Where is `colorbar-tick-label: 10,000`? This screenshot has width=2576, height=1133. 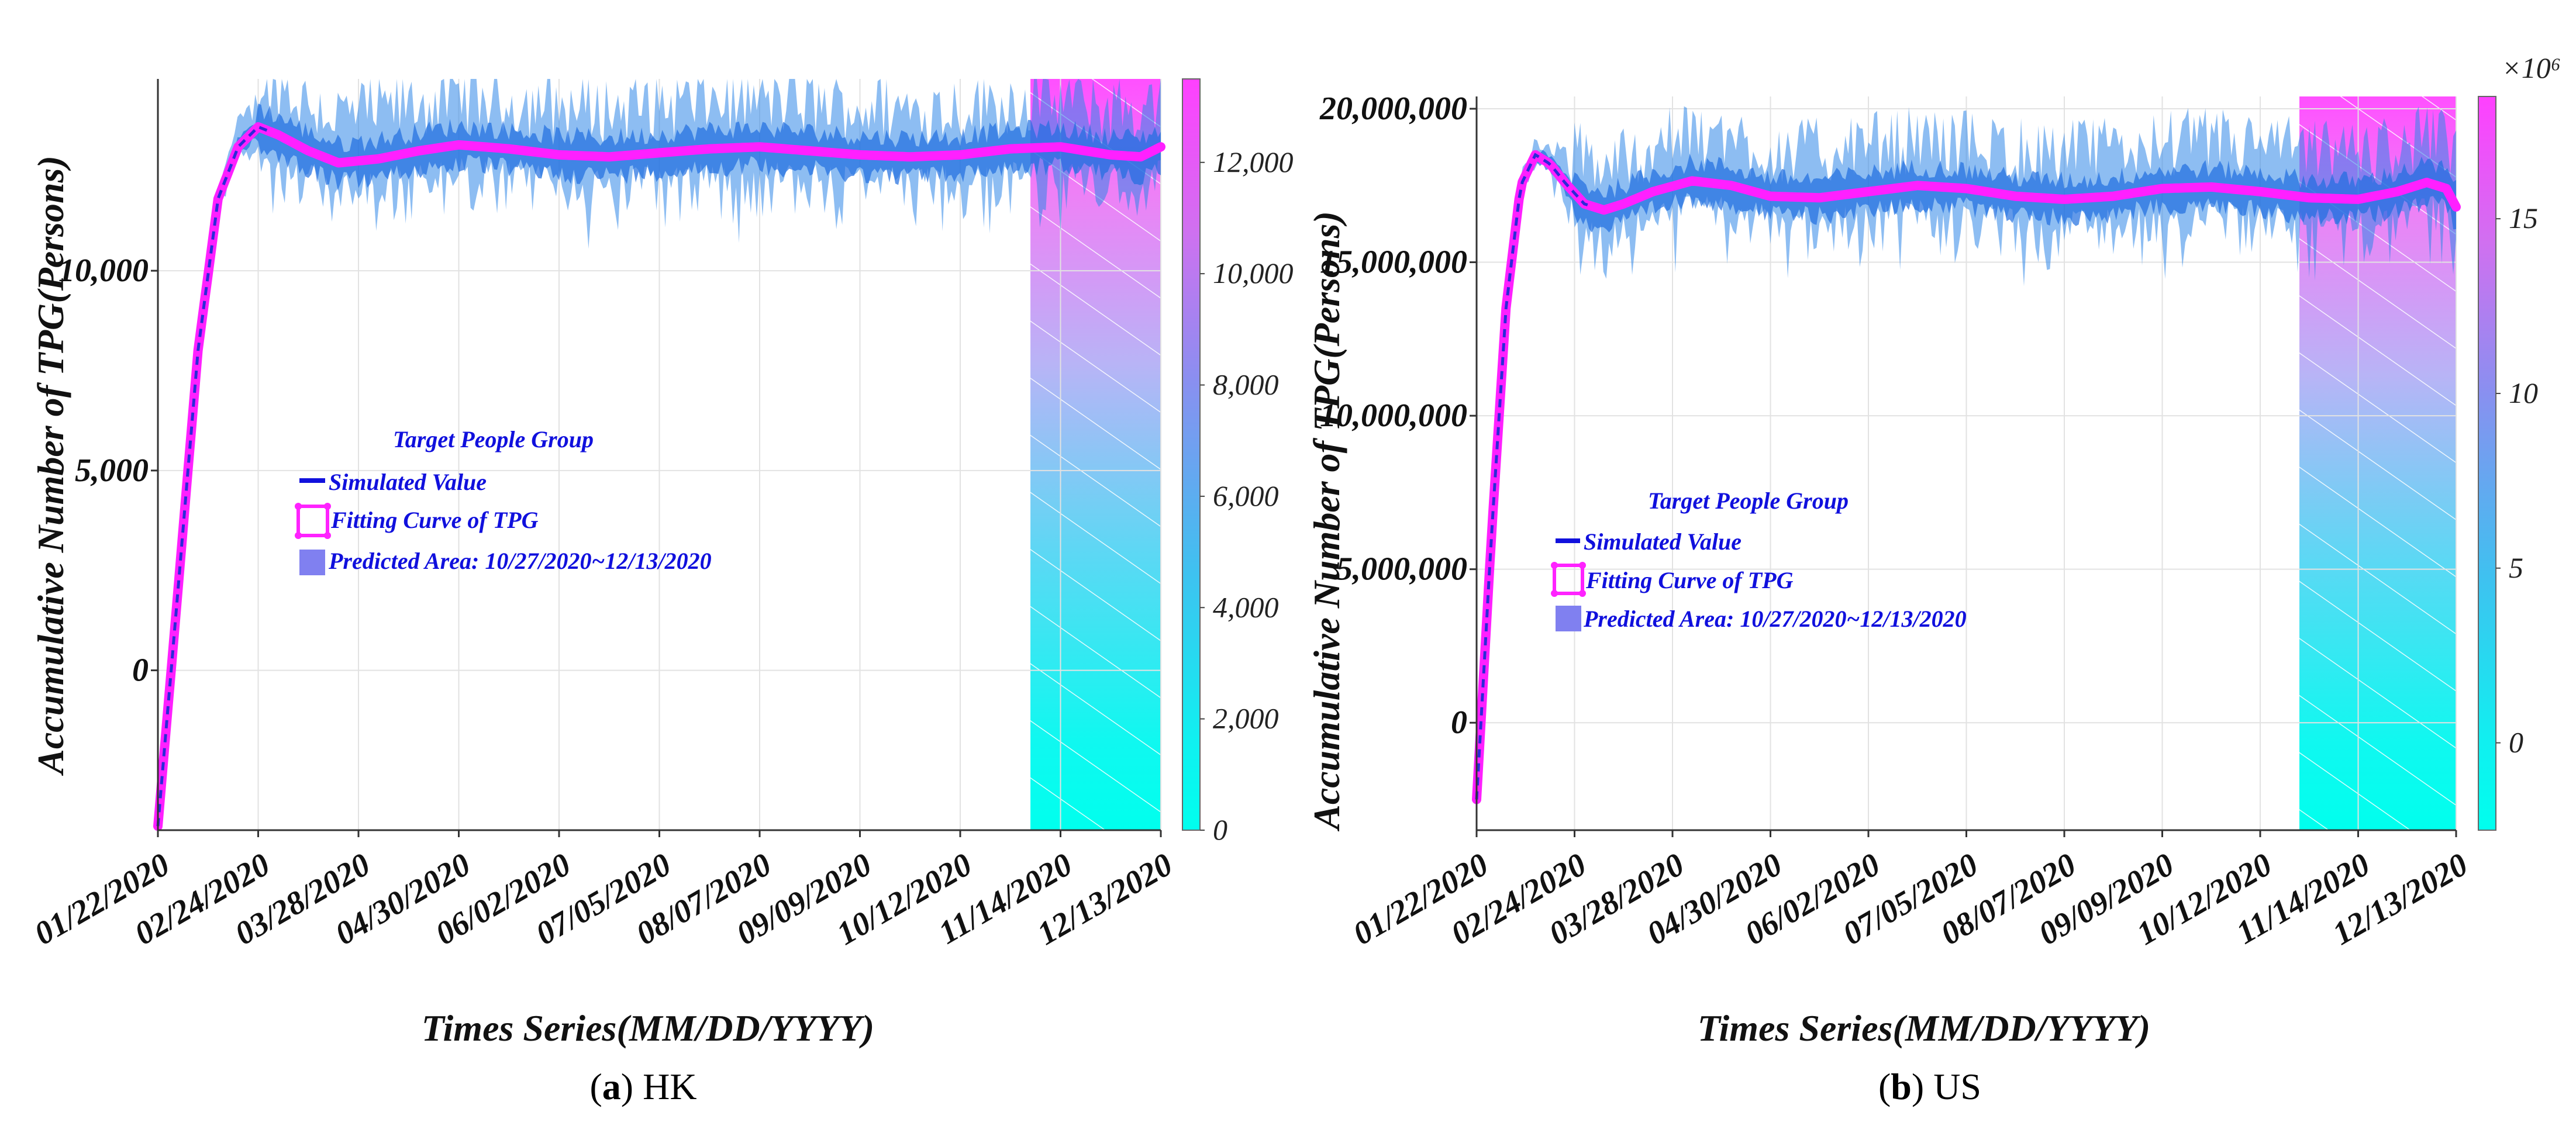
colorbar-tick-label: 10,000 is located at coordinates (1253, 273).